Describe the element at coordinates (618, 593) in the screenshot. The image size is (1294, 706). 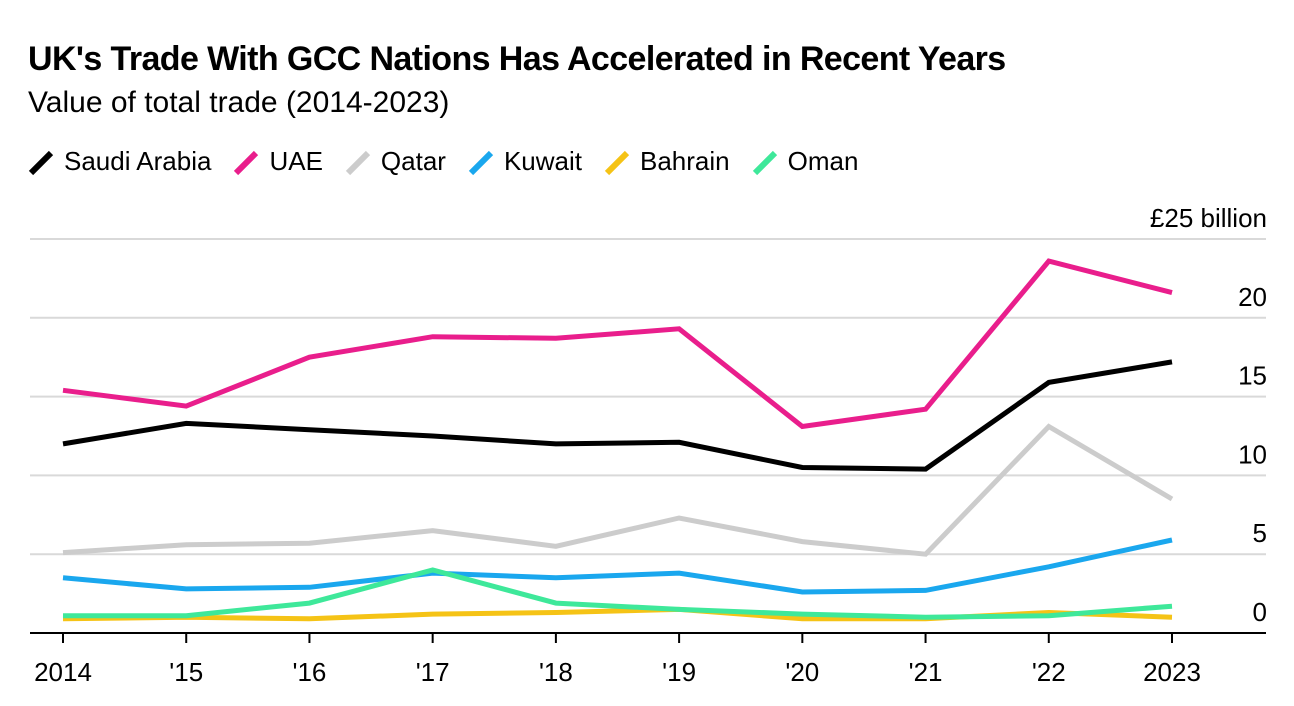
I see `series-line-oman` at that location.